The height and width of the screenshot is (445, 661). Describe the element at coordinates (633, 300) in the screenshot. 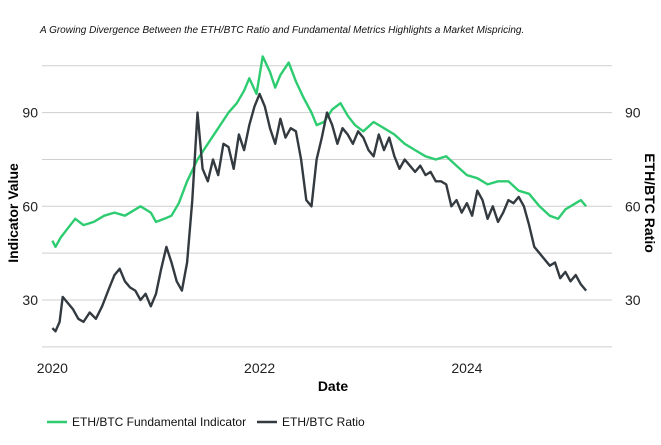

I see `y2-tick-label: 30` at that location.